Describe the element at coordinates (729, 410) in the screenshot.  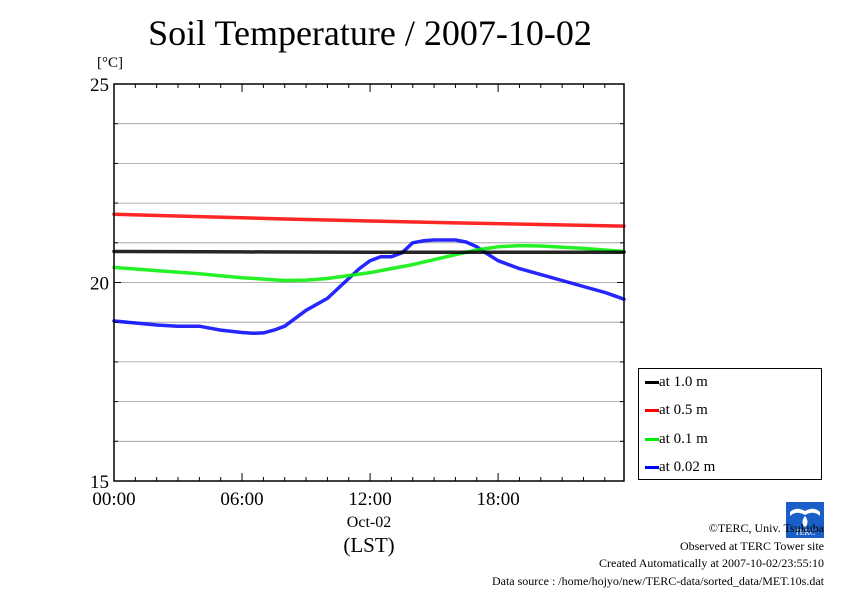
I see `legend-item-0-5m: at 0.5 m` at that location.